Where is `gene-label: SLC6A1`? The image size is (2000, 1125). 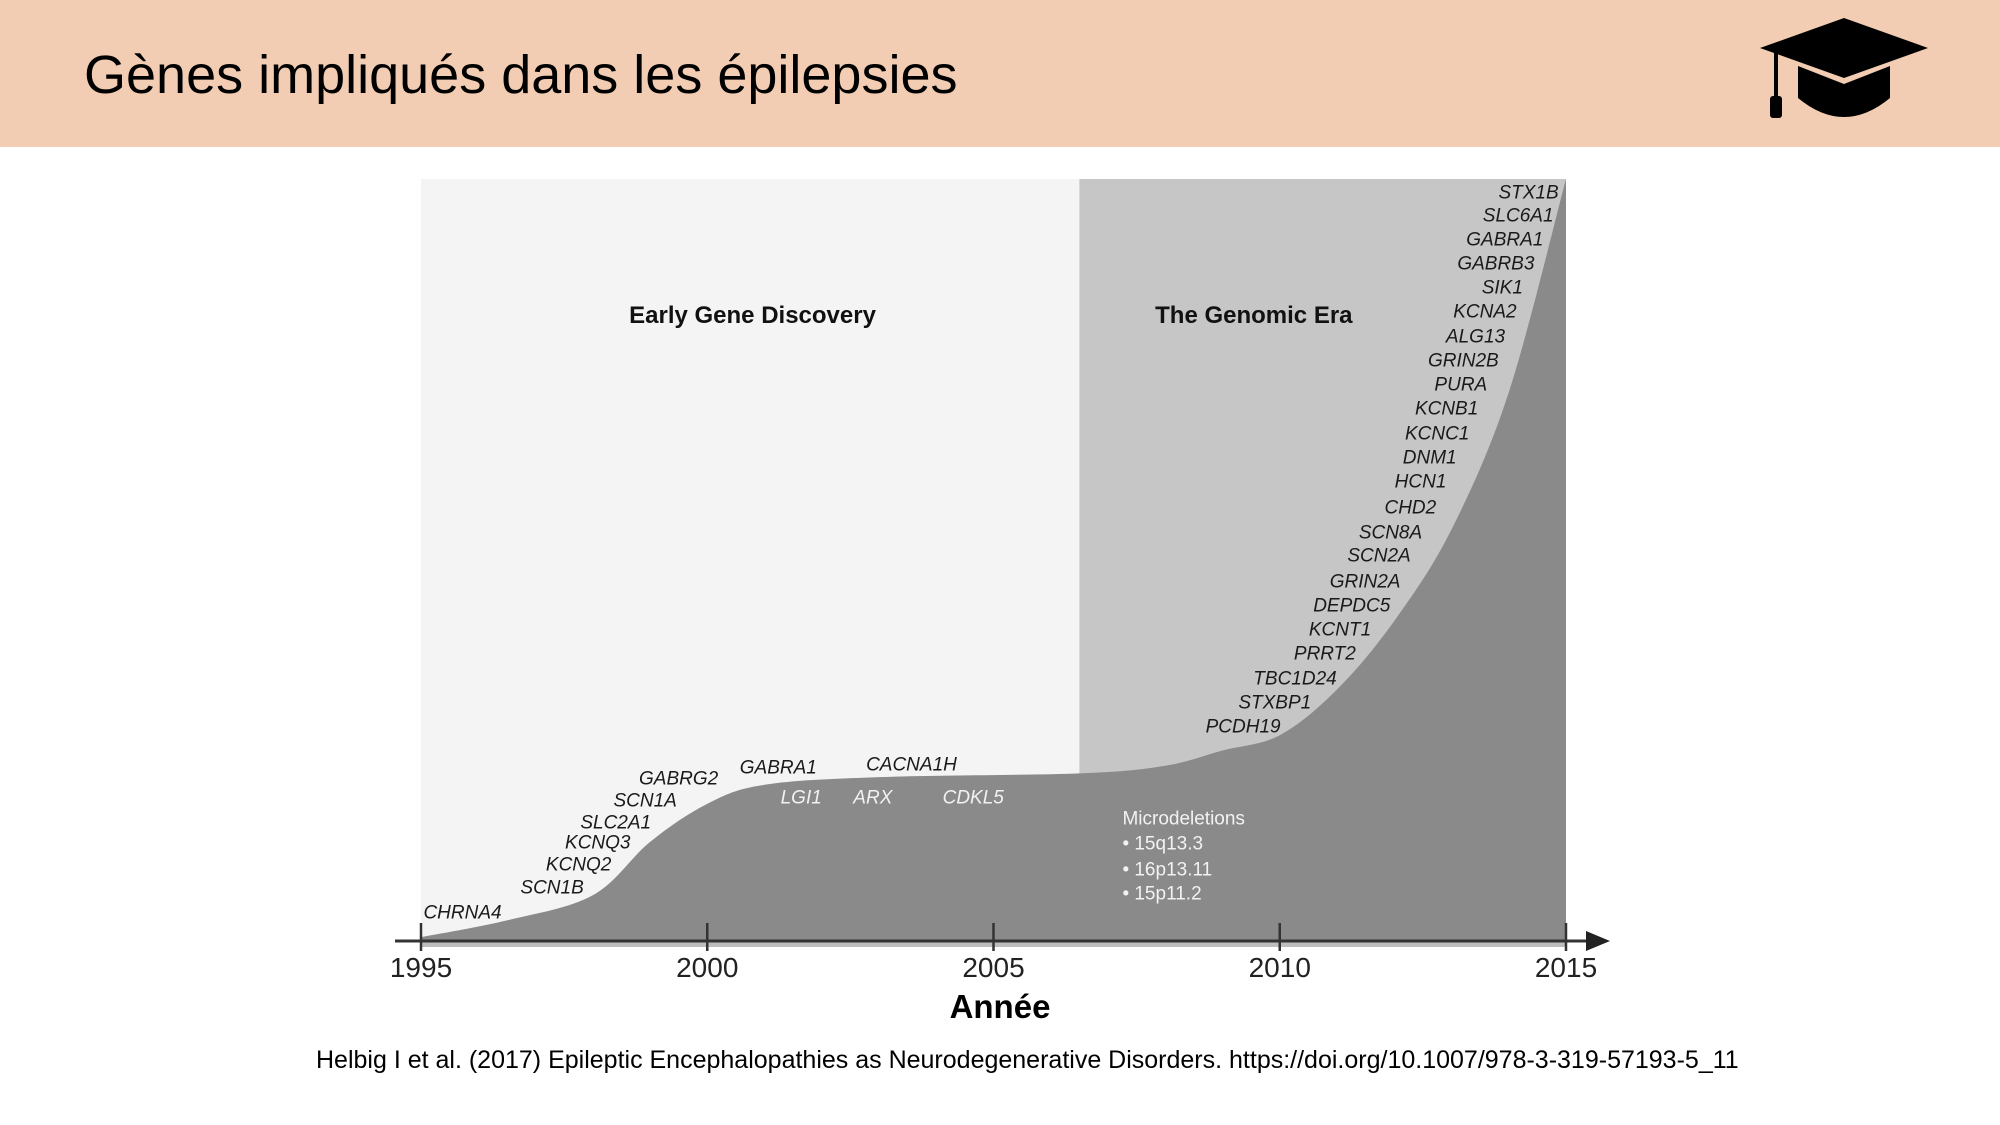 gene-label: SLC6A1 is located at coordinates (1518, 216).